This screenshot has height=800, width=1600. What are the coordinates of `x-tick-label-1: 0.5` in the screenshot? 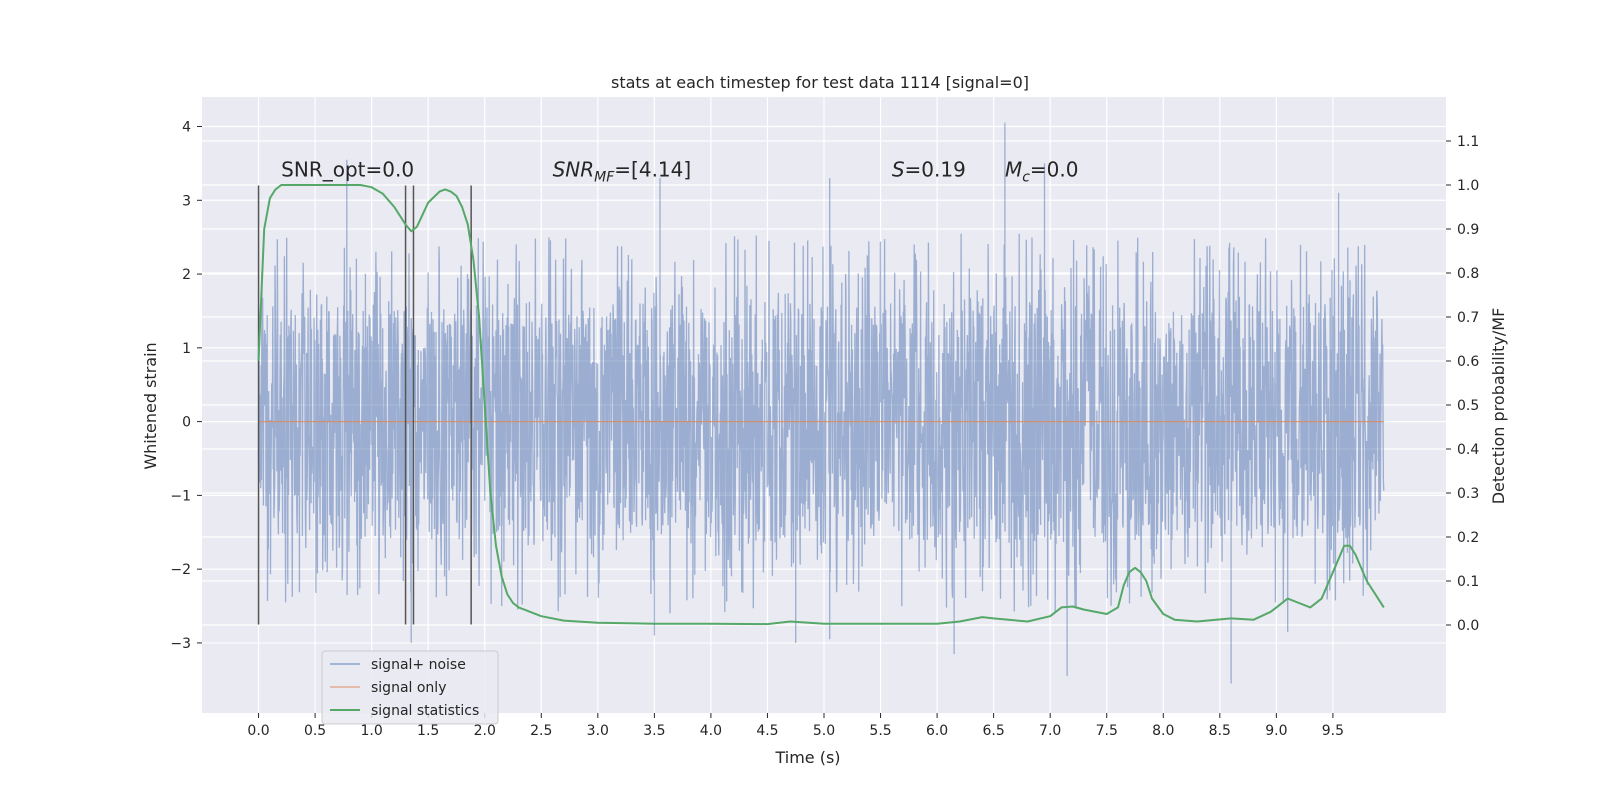 It's located at (315, 731).